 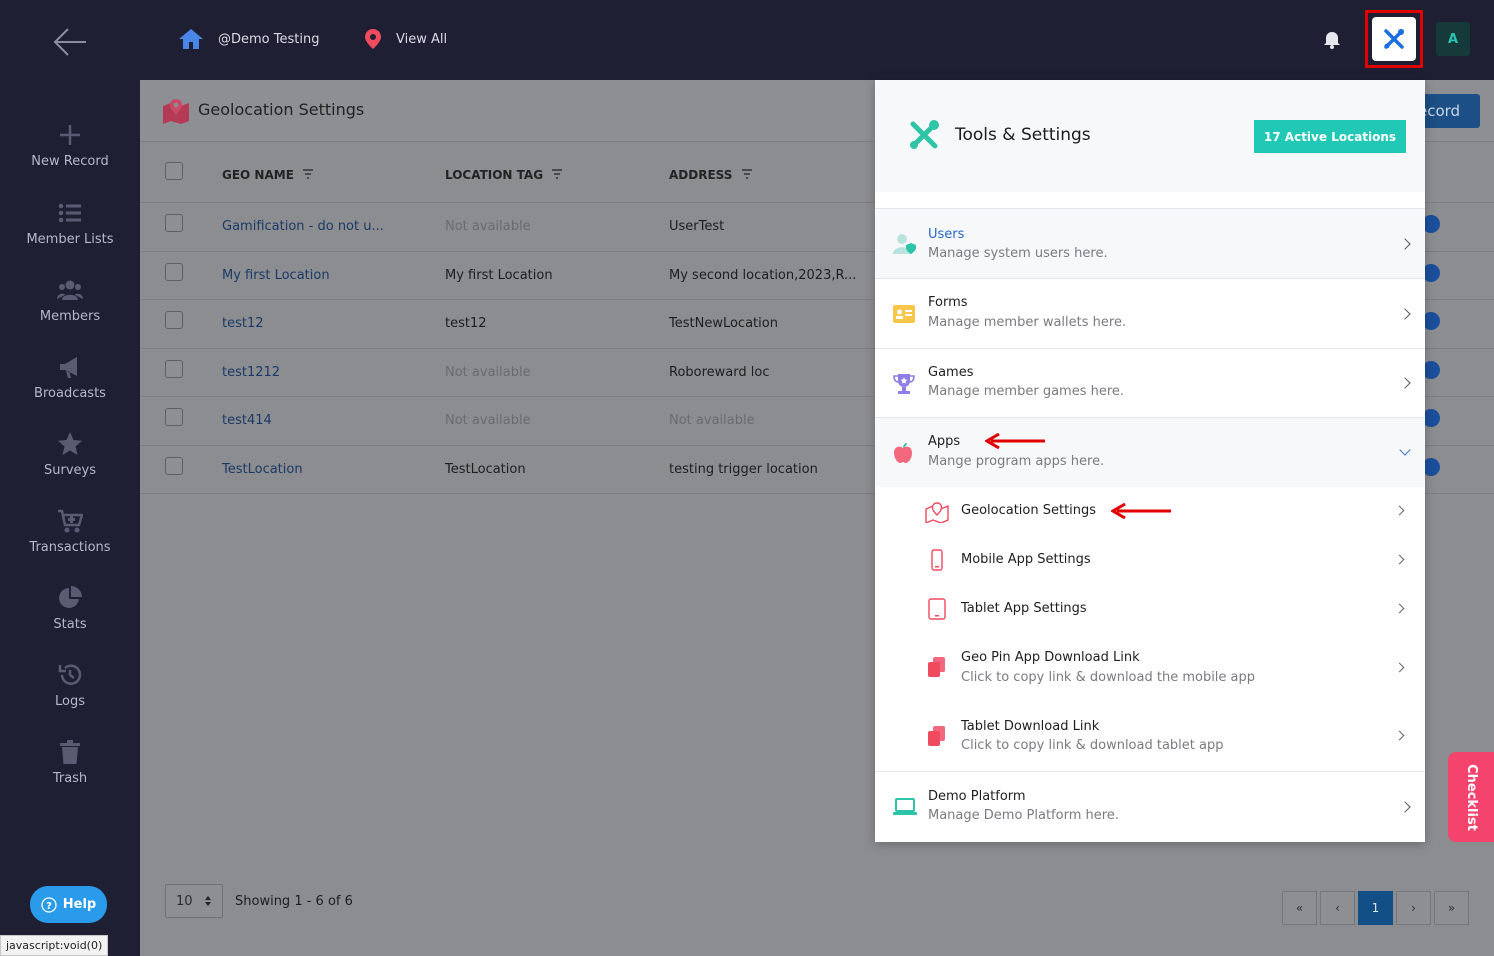 I want to click on page-1-button: 1, so click(x=1375, y=908).